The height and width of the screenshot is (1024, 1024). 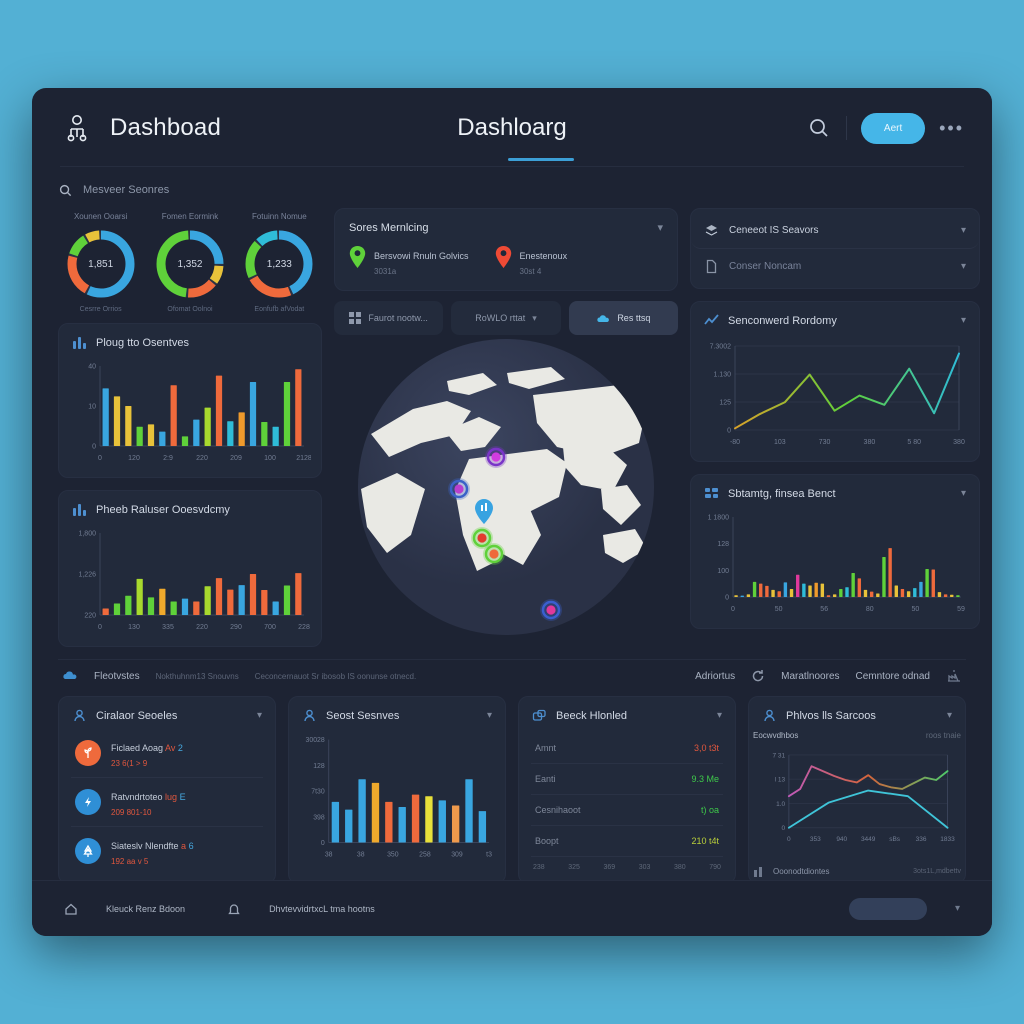 I want to click on cloud-upload-icon, so click(x=70, y=676).